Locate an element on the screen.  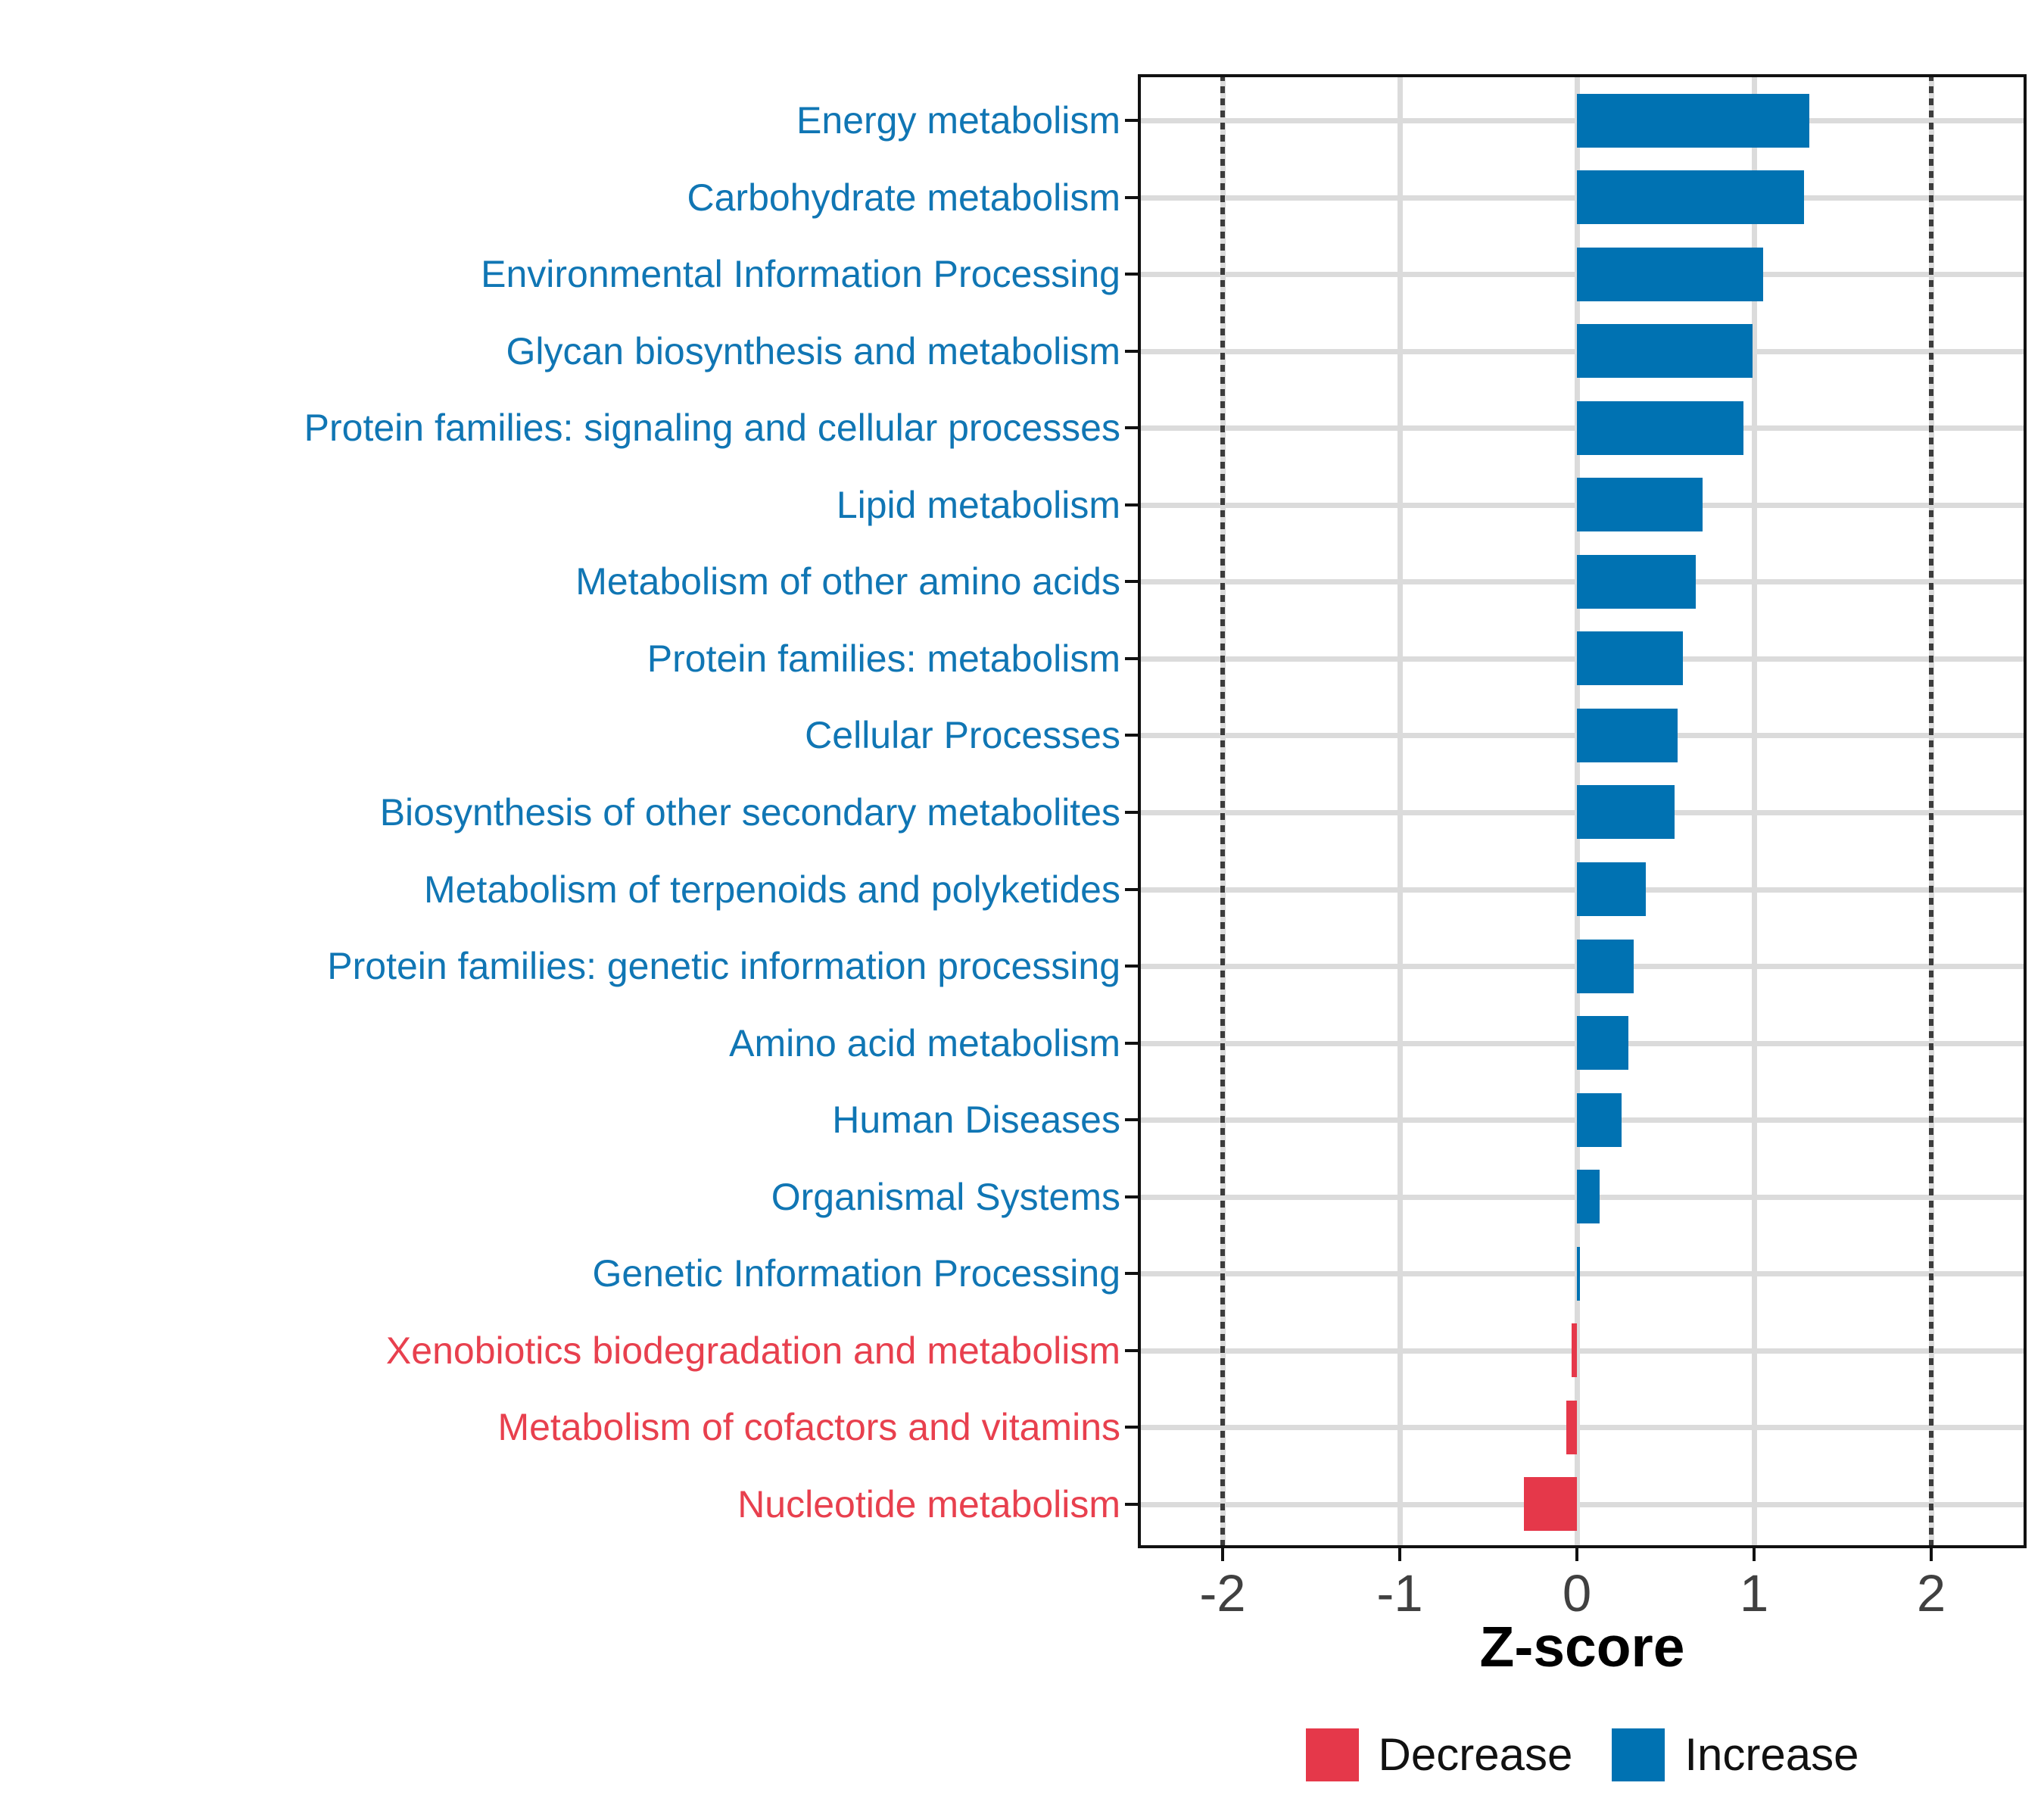
legend-swatch-increase is located at coordinates (1638, 1754).